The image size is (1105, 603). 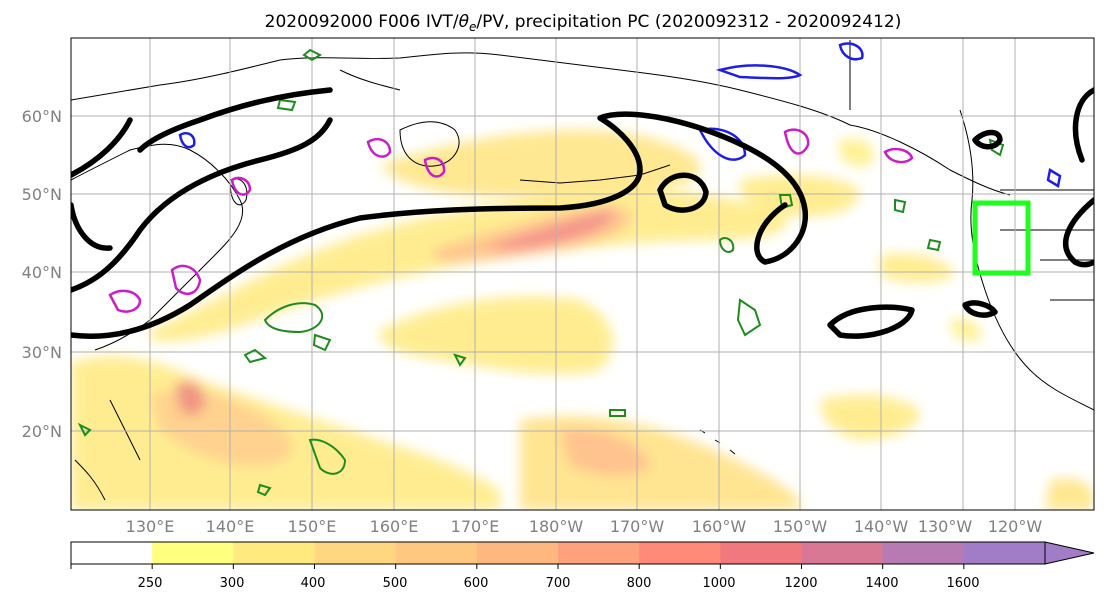 What do you see at coordinates (517, 566) in the screenshot?
I see `colorbar-ticks` at bounding box center [517, 566].